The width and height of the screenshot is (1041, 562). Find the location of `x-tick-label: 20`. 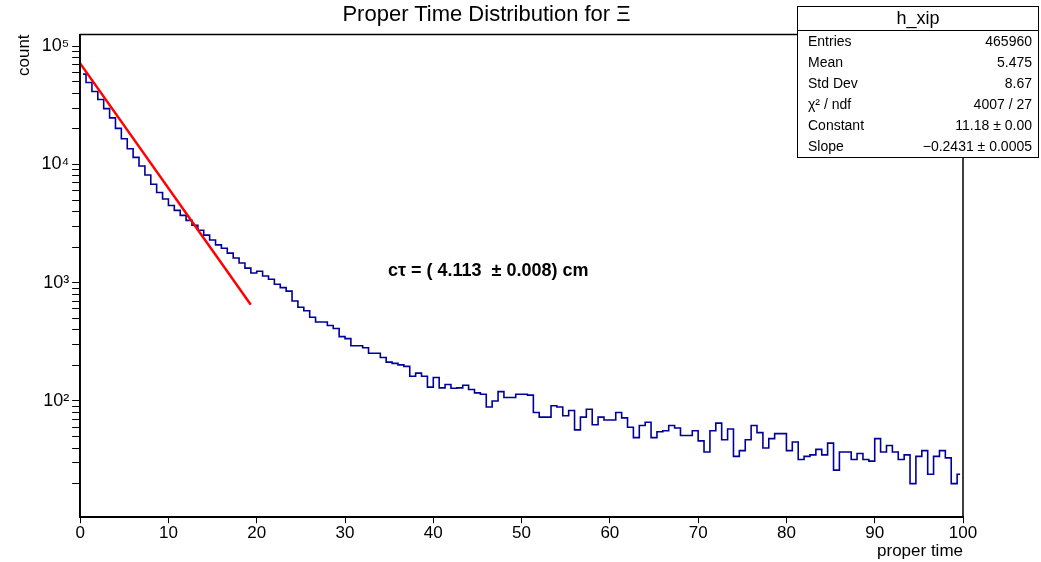

x-tick-label: 20 is located at coordinates (257, 533).